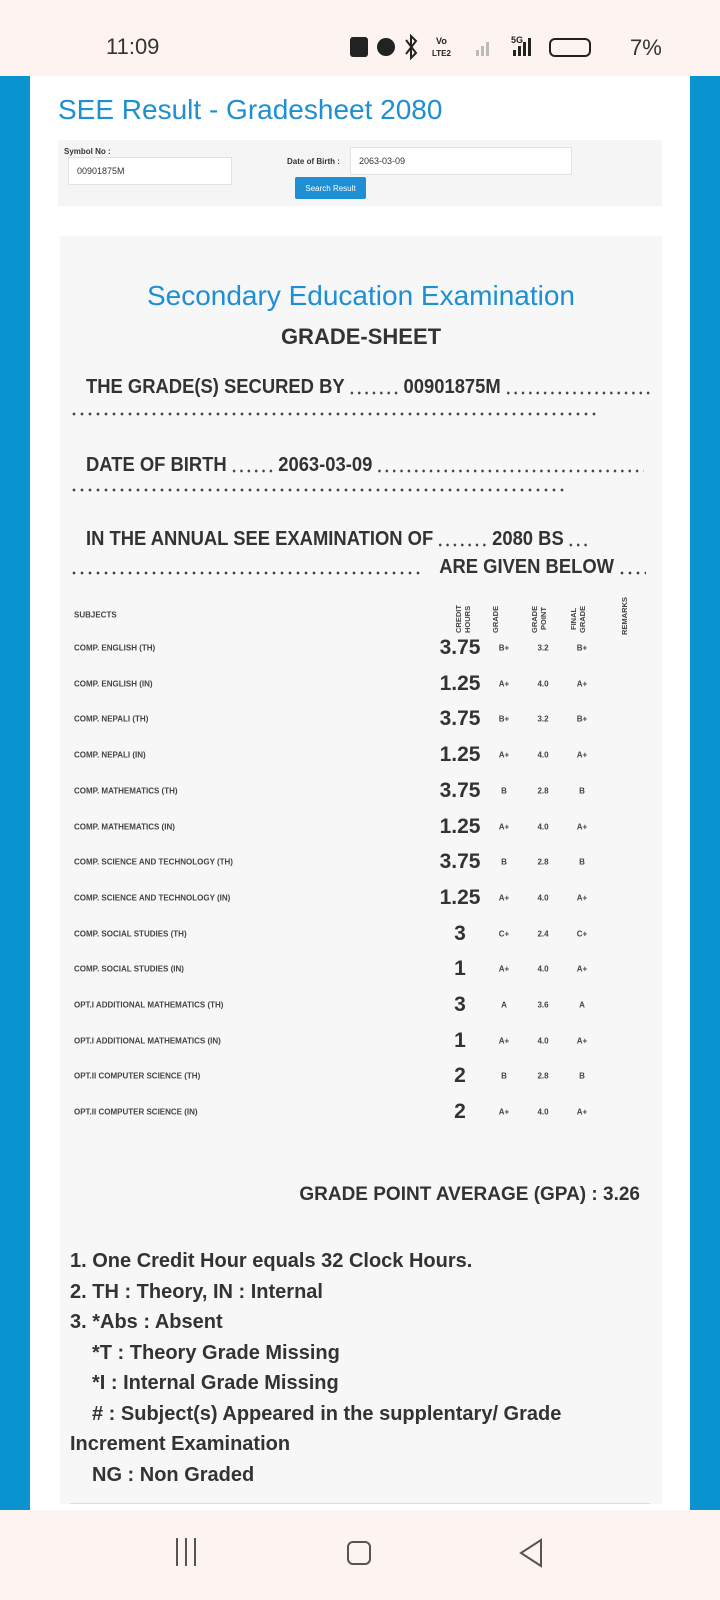 Image resolution: width=720 pixels, height=1600 pixels. Describe the element at coordinates (360, 567) in the screenshot. I see `exam-line-2: ARE GIVEN BELOW` at that location.